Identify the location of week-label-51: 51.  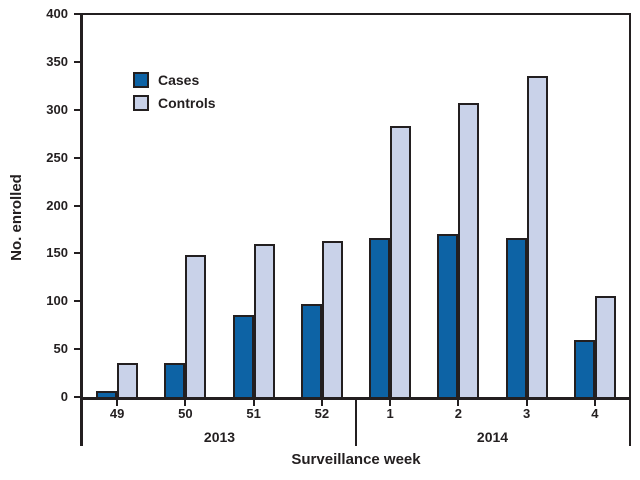
(253, 413).